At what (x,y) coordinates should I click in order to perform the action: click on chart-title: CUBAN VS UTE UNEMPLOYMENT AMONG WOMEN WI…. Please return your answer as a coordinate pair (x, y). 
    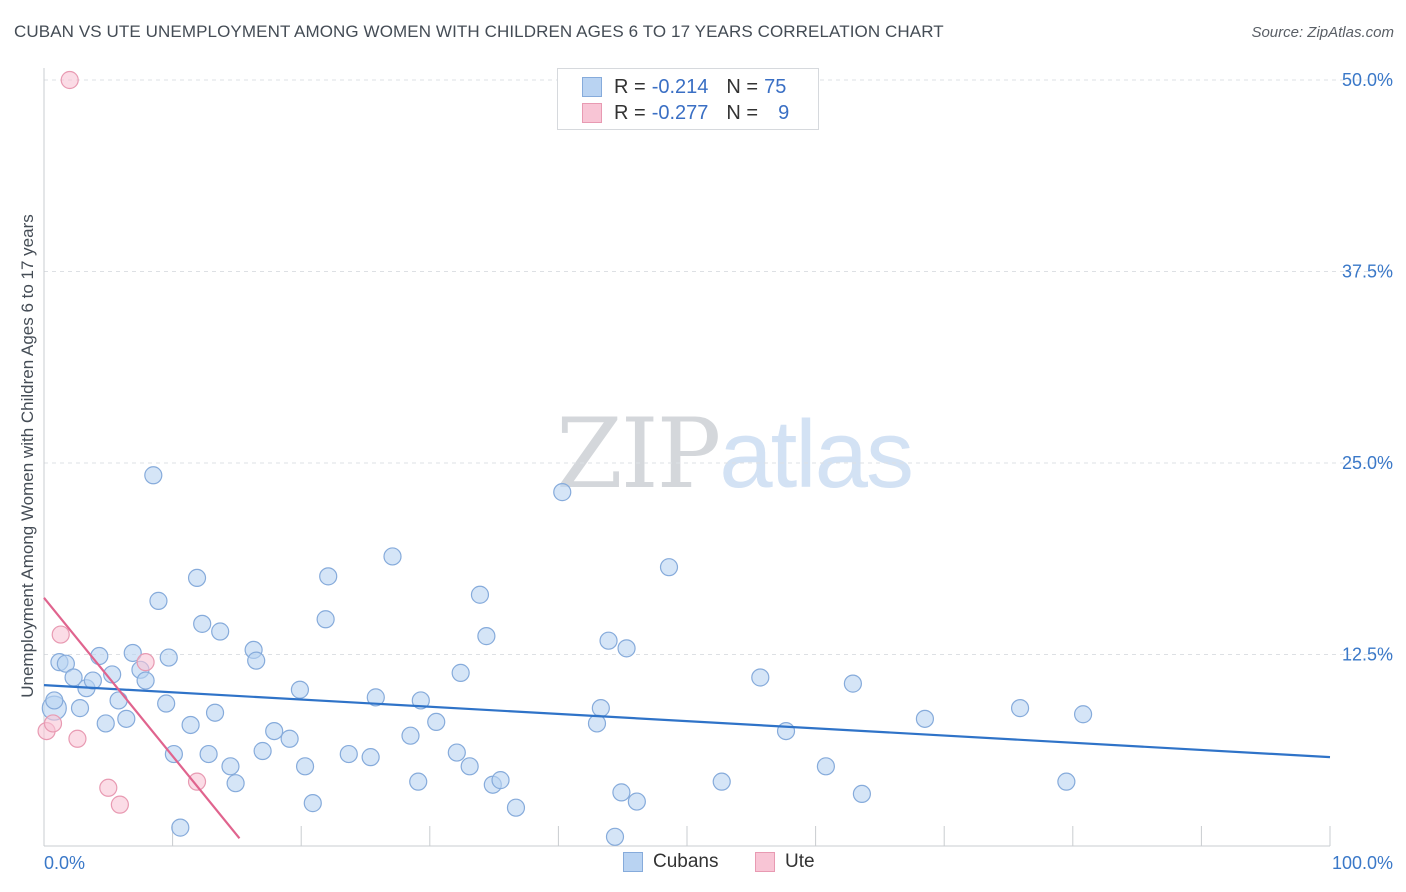
    Looking at the image, I should click on (479, 31).